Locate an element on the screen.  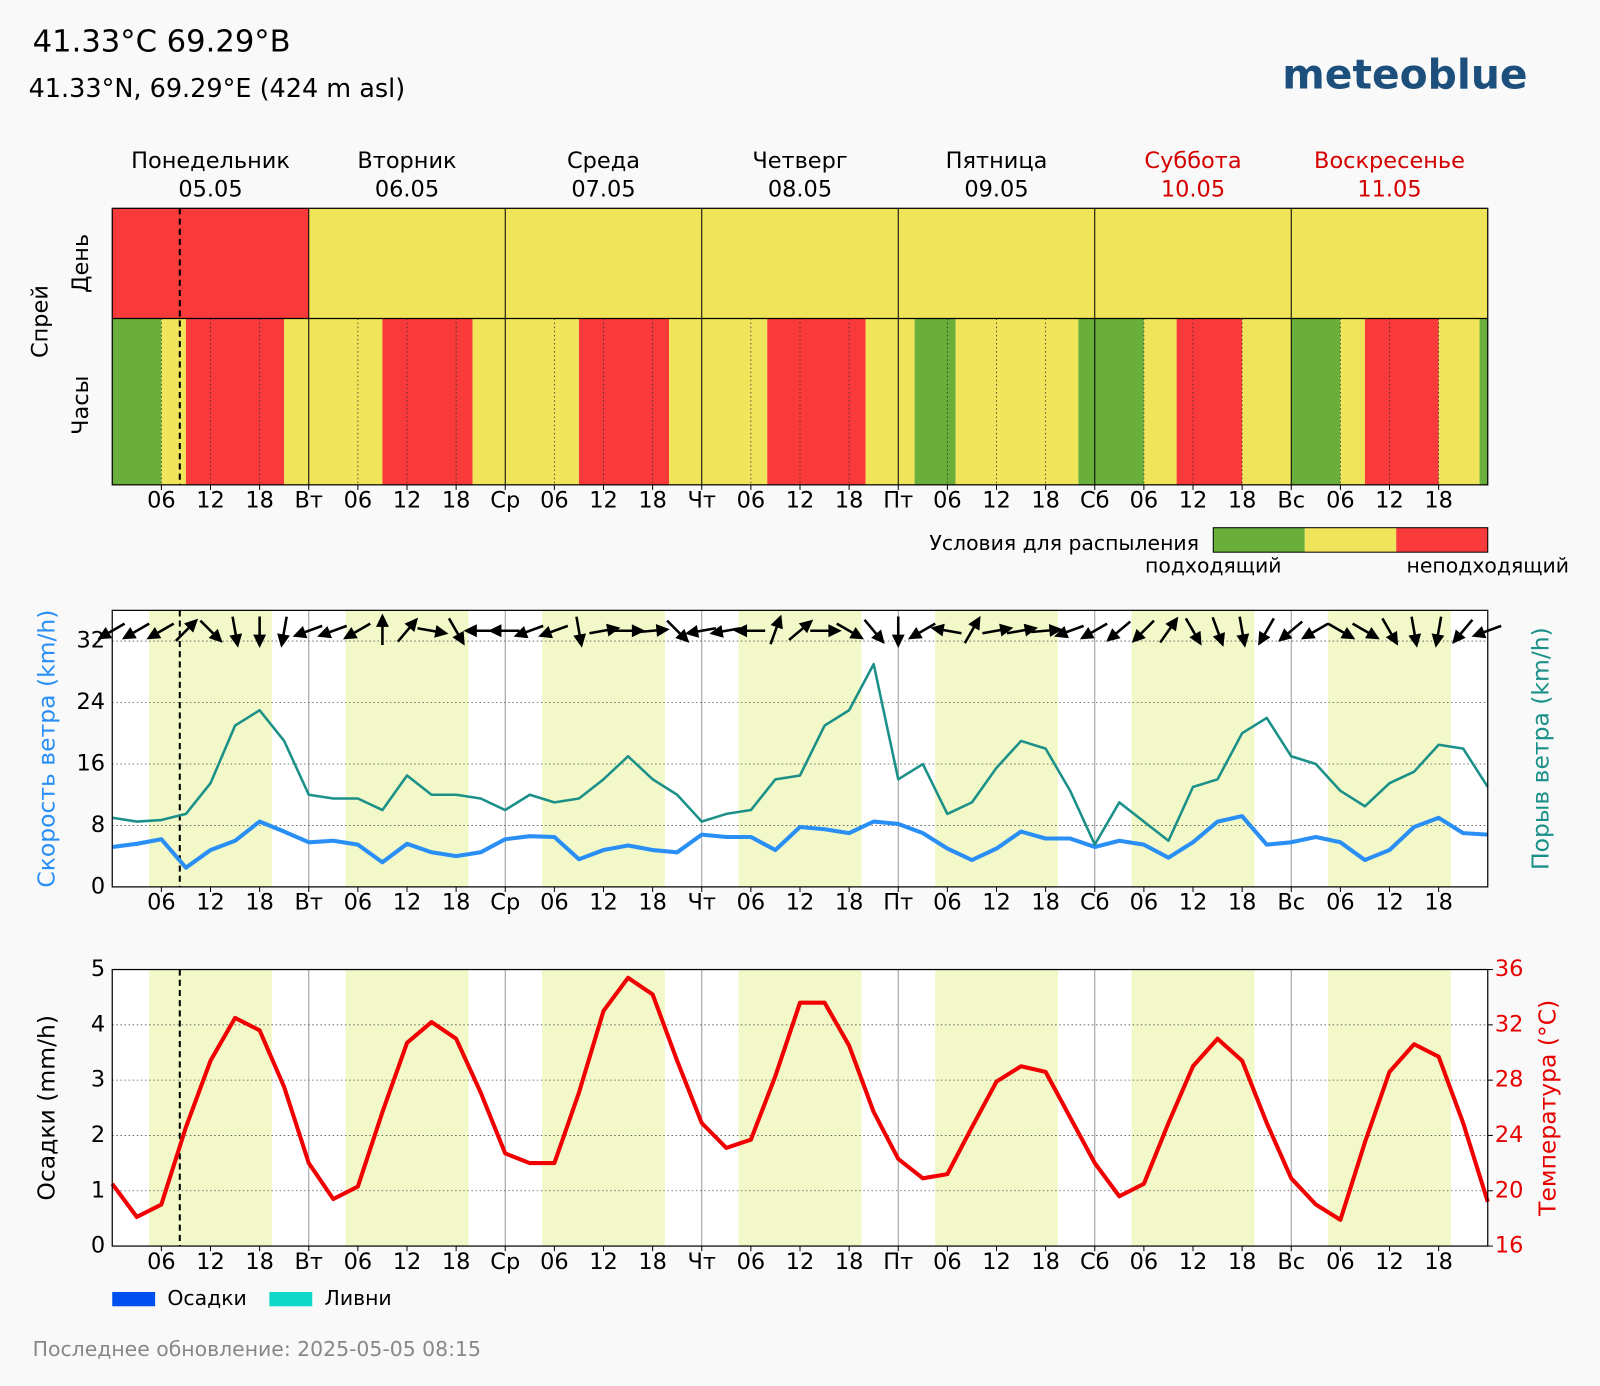
legend-label: Осадки is located at coordinates (206, 1298).